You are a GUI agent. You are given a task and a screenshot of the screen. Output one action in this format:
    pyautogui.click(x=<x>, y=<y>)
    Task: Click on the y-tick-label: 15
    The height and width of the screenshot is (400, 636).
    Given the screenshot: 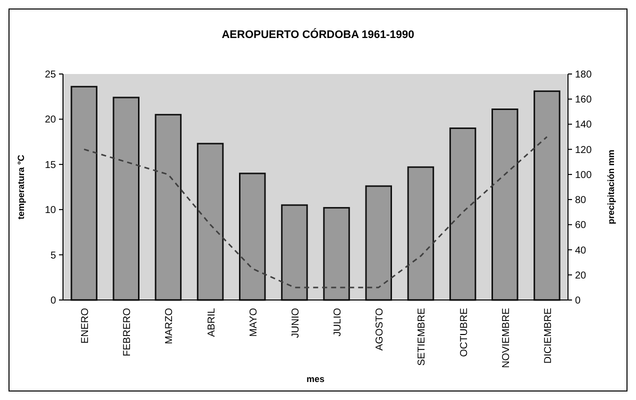 What is the action you would take?
    pyautogui.click(x=50, y=165)
    